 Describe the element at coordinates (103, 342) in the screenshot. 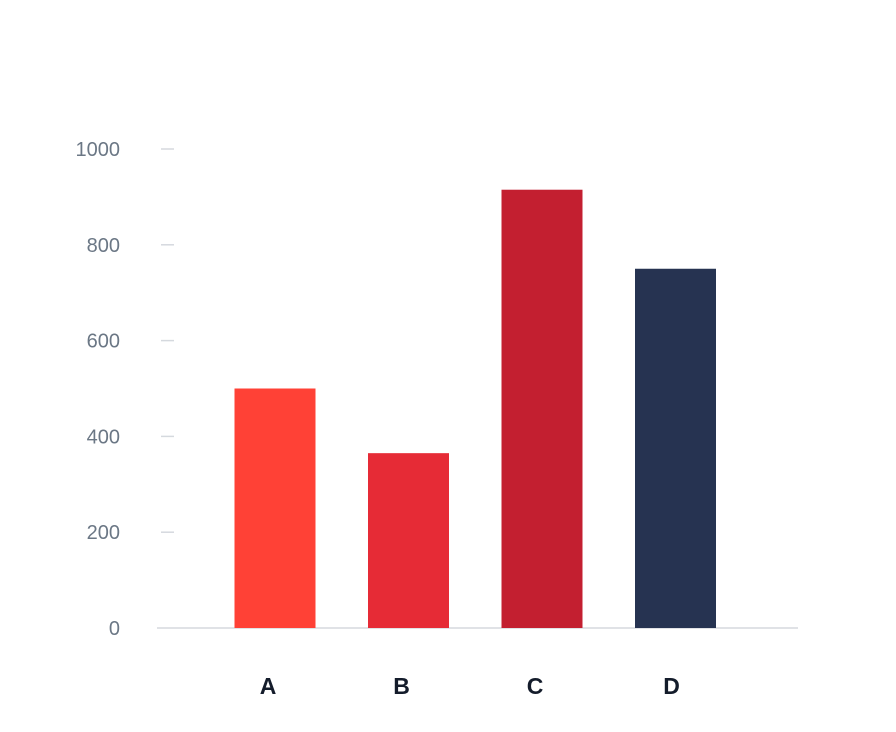

I see `y-tick-label: 600` at that location.